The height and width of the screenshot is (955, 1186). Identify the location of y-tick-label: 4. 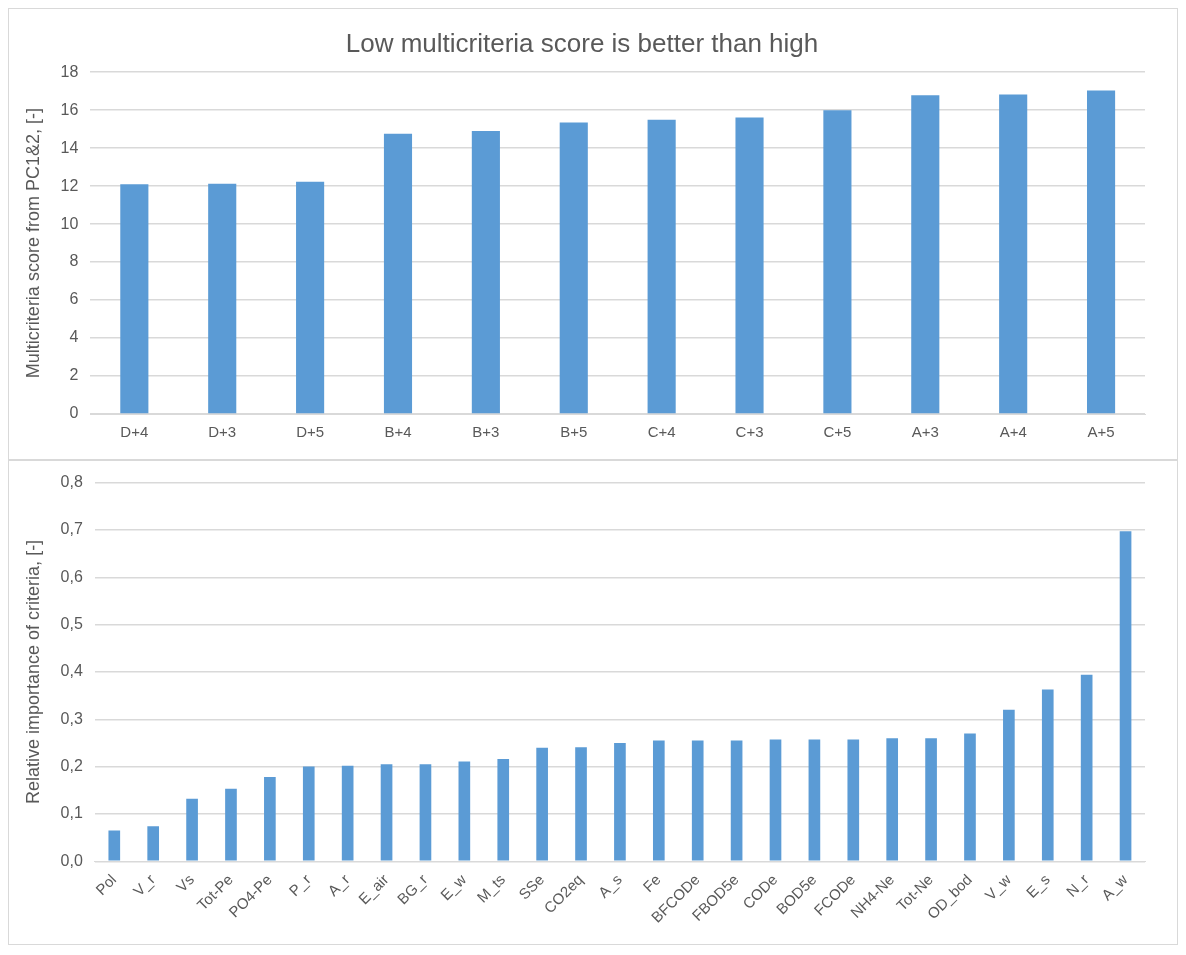
(74, 337).